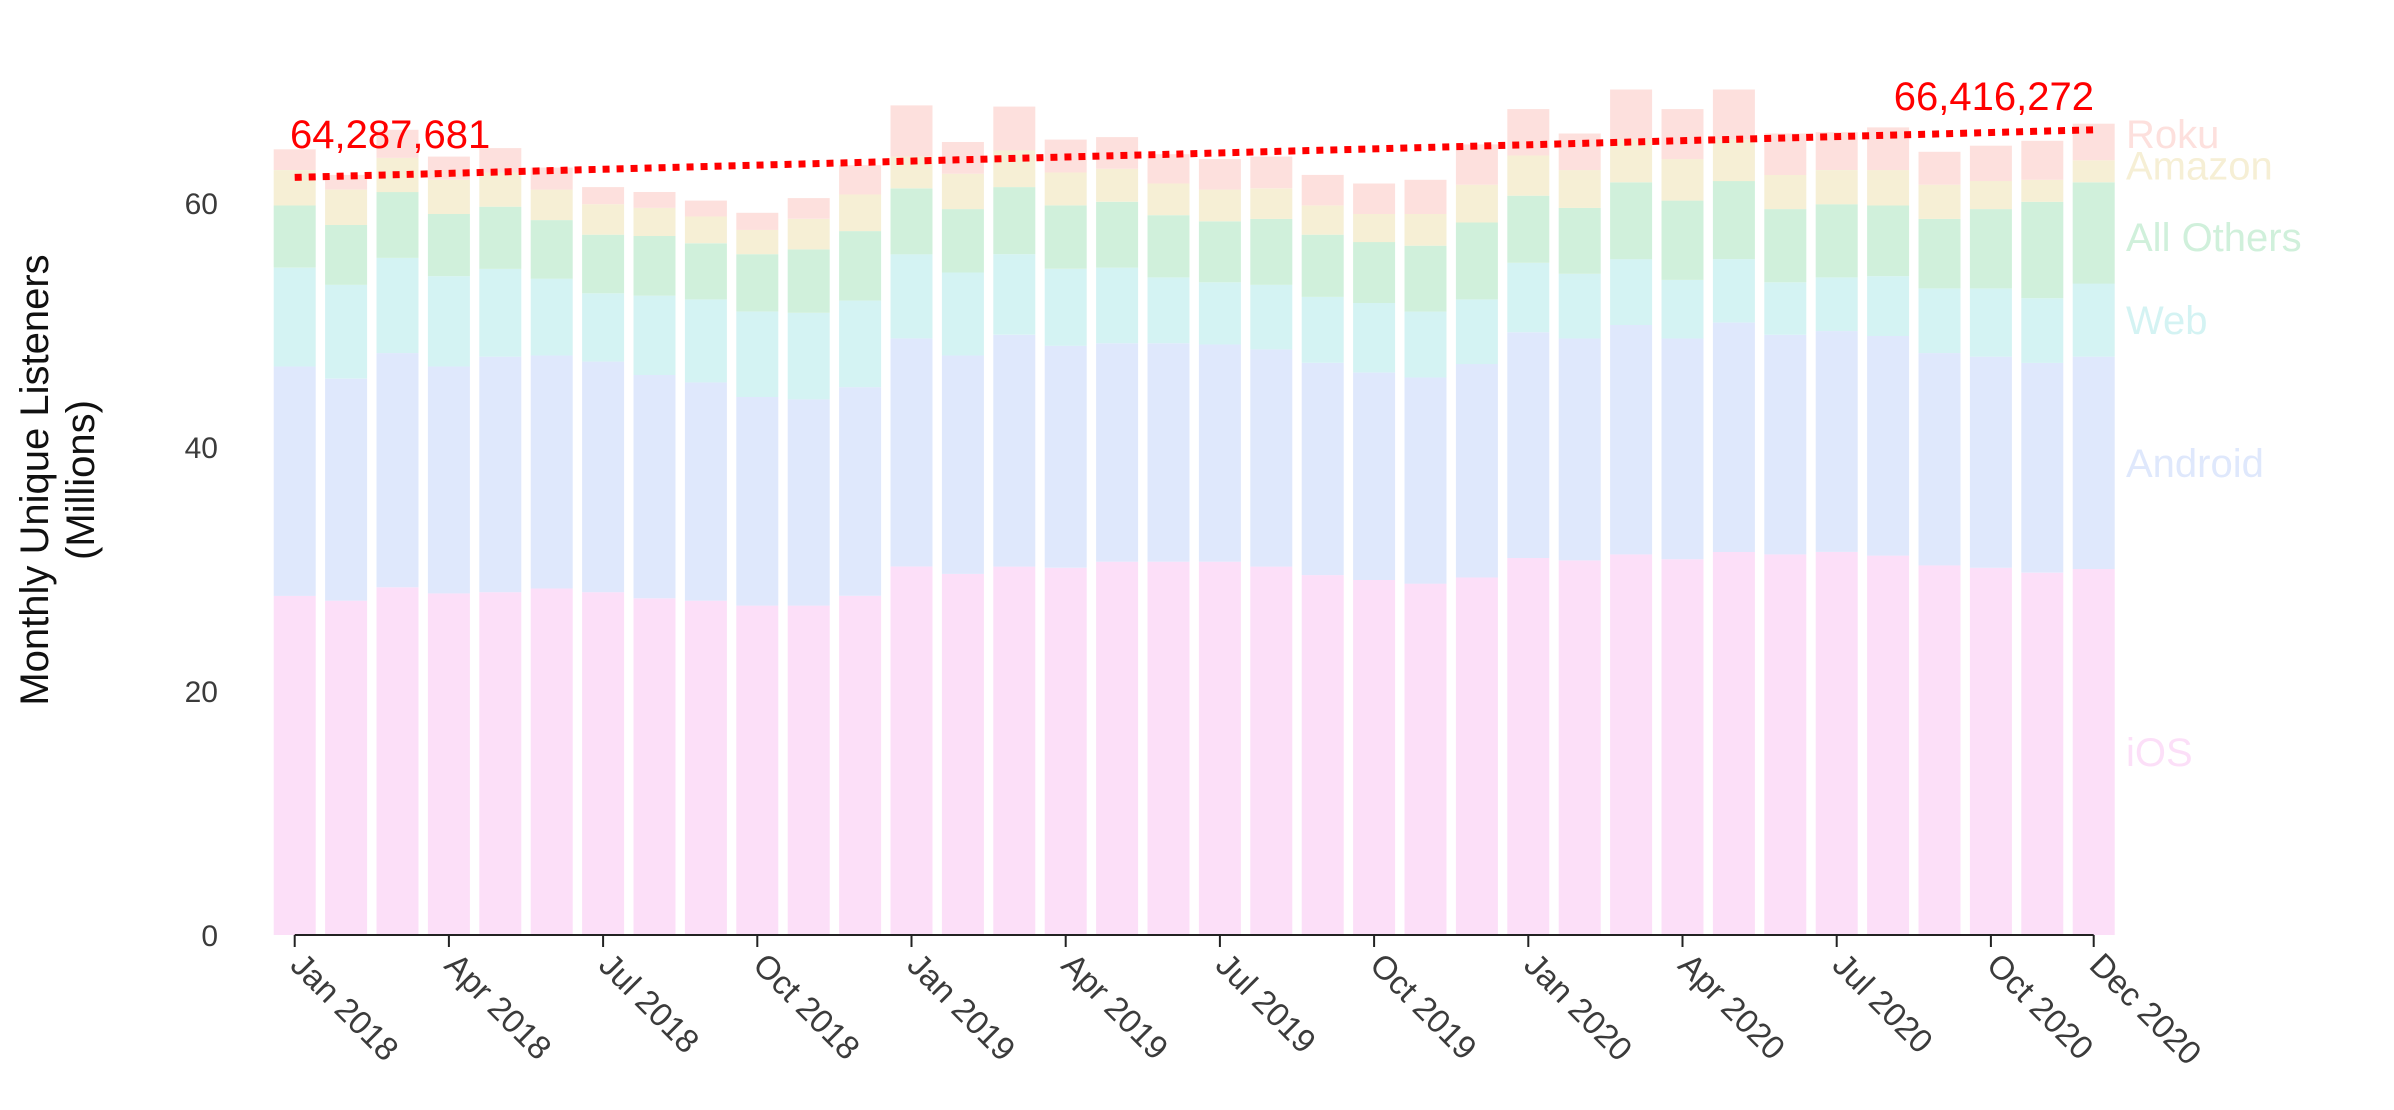  I want to click on y-tick-label: 20, so click(201, 692).